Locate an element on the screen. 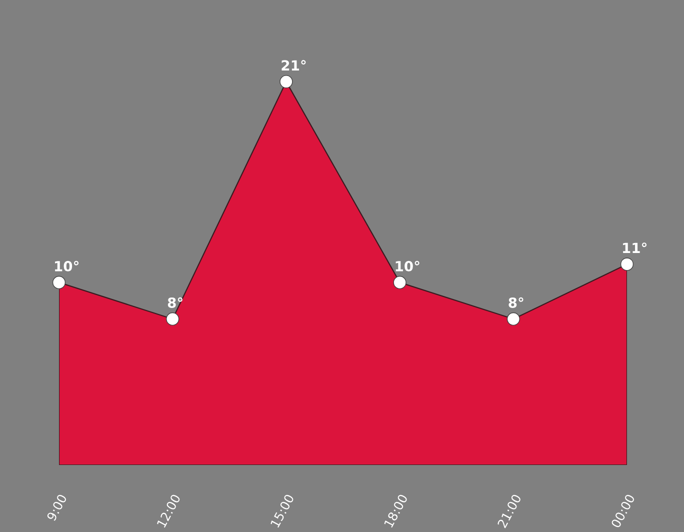 This screenshot has height=532, width=684. data-label: 11° is located at coordinates (634, 247).